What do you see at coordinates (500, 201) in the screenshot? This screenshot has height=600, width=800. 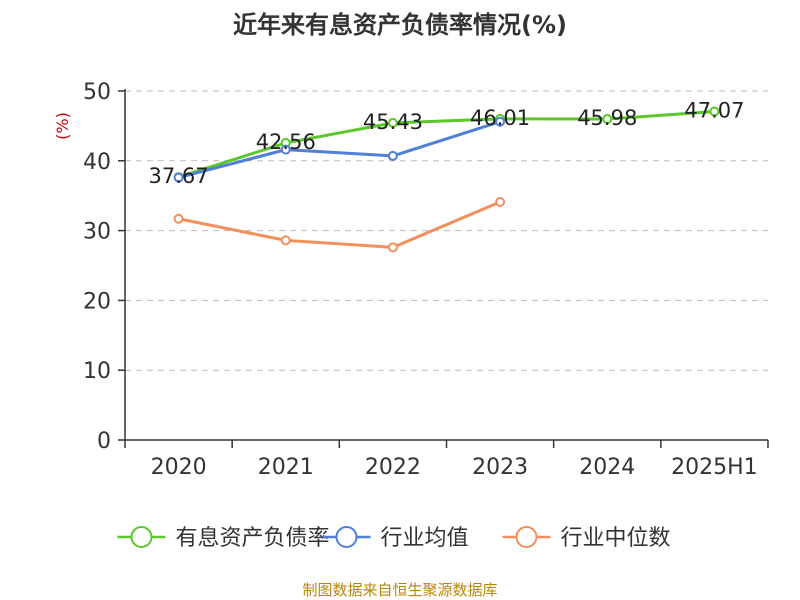 I see `series-2-point-2023` at bounding box center [500, 201].